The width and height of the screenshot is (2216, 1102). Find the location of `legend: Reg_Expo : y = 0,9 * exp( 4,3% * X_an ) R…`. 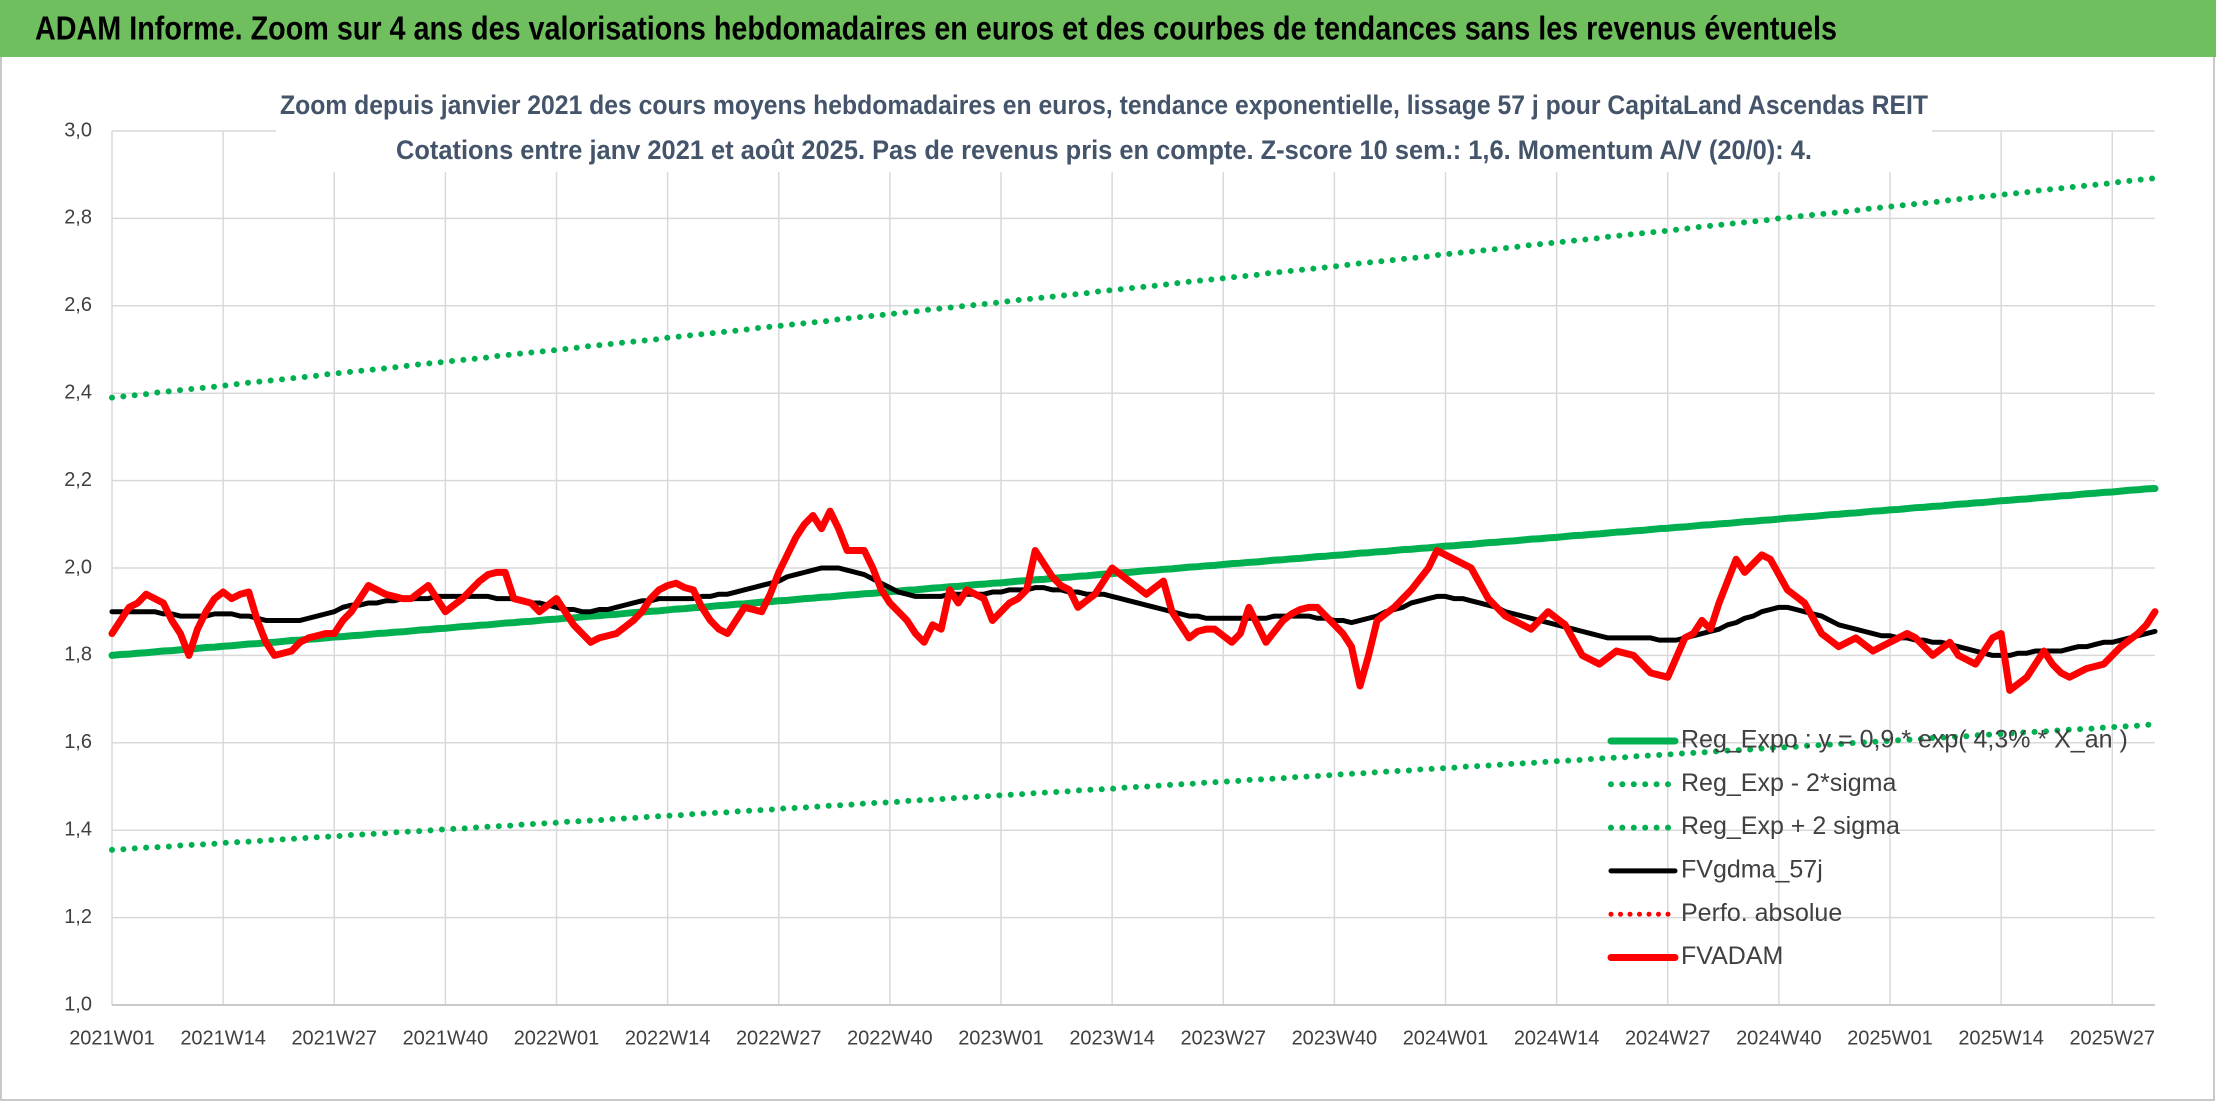

legend: Reg_Expo : y = 0,9 * exp( 4,3% * X_an ) R… is located at coordinates (1867, 848).